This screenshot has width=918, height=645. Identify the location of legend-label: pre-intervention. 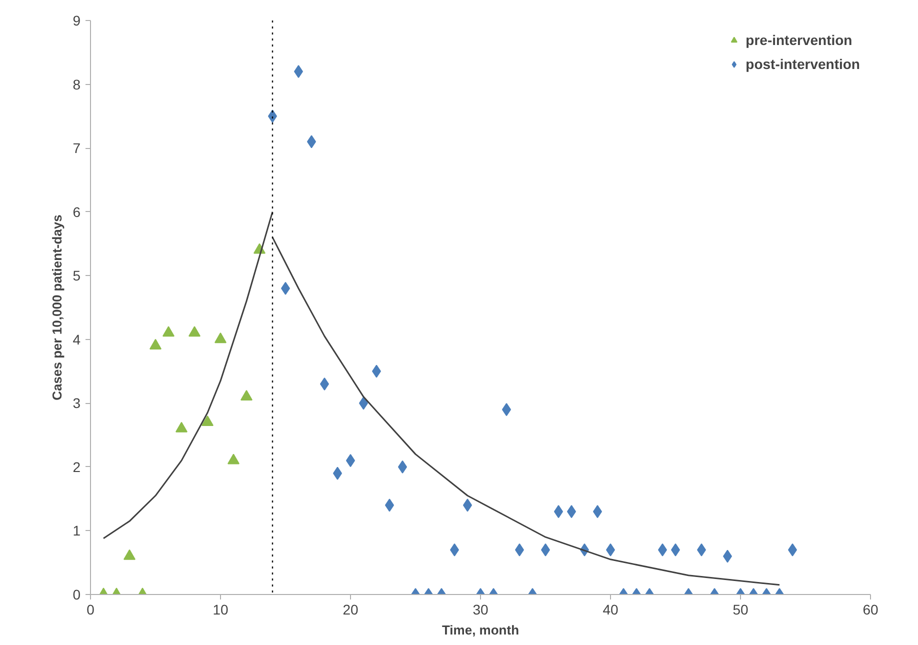
(799, 40).